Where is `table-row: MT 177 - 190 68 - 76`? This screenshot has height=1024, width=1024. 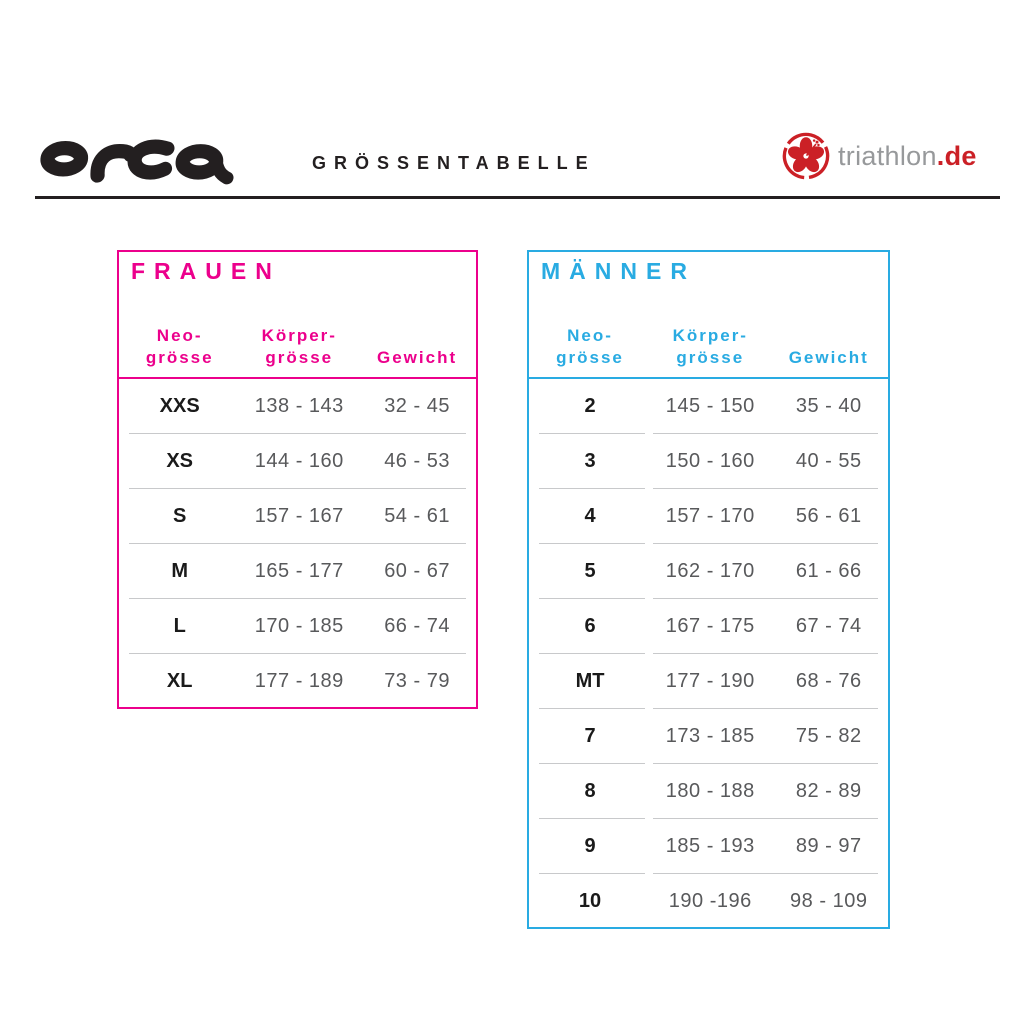 table-row: MT 177 - 190 68 - 76 is located at coordinates (708, 681).